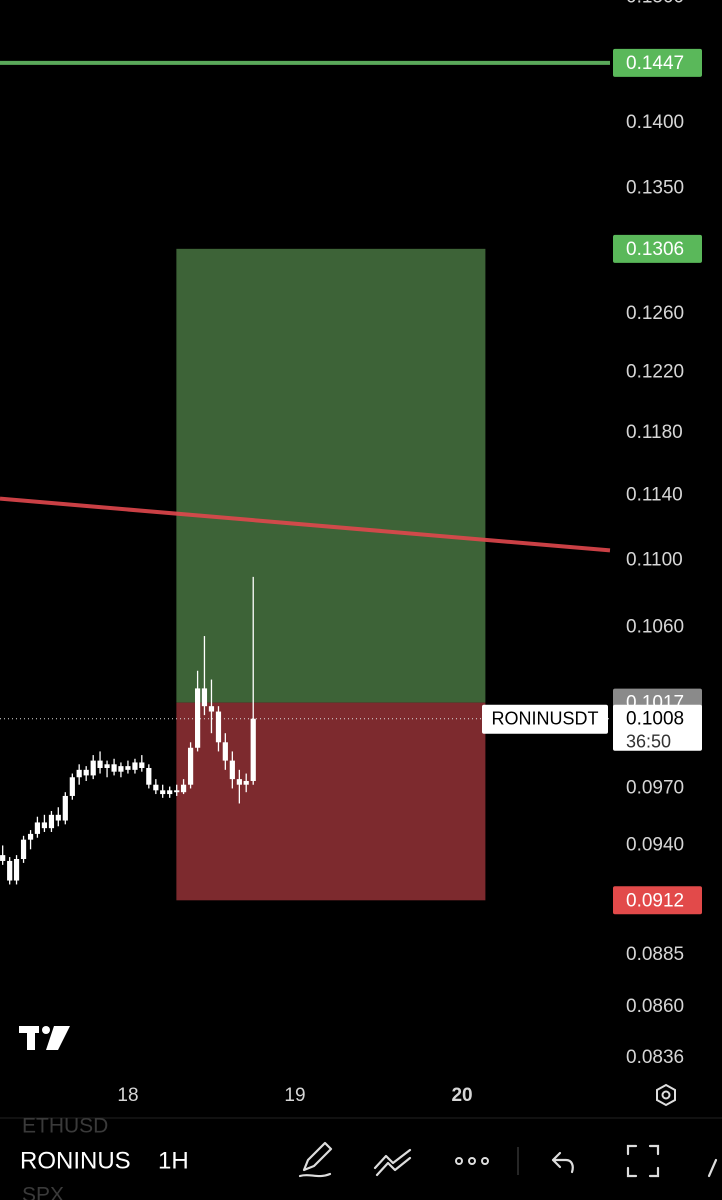  Describe the element at coordinates (655, 188) in the screenshot. I see `y-tick-label: 0.1350` at that location.